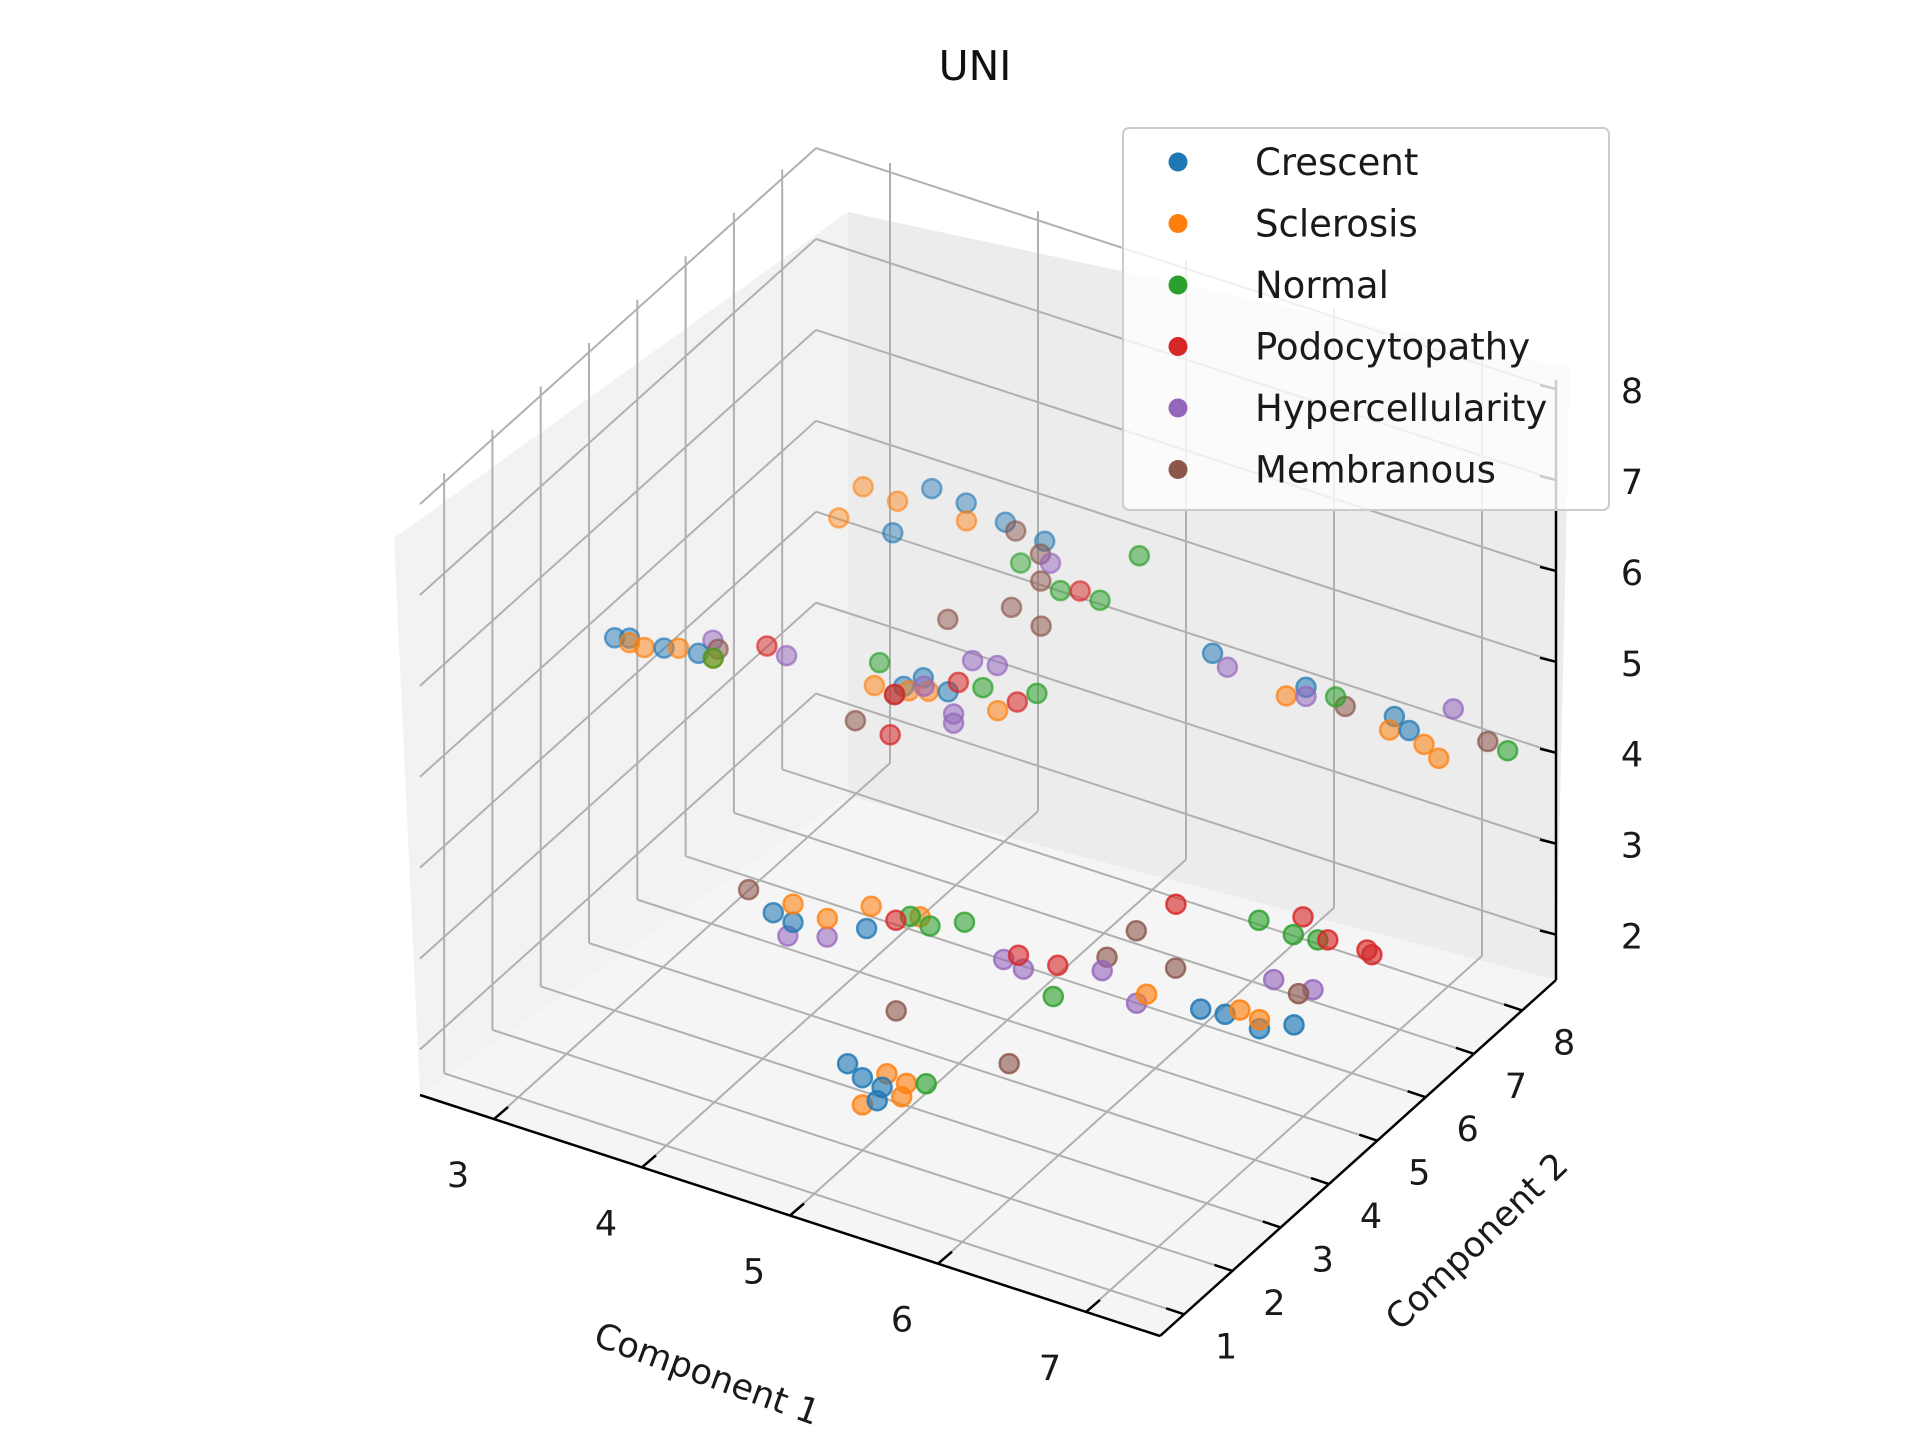 The width and height of the screenshot is (1920, 1440). Describe the element at coordinates (1050, 1369) in the screenshot. I see `x-tick-label: 7` at that location.